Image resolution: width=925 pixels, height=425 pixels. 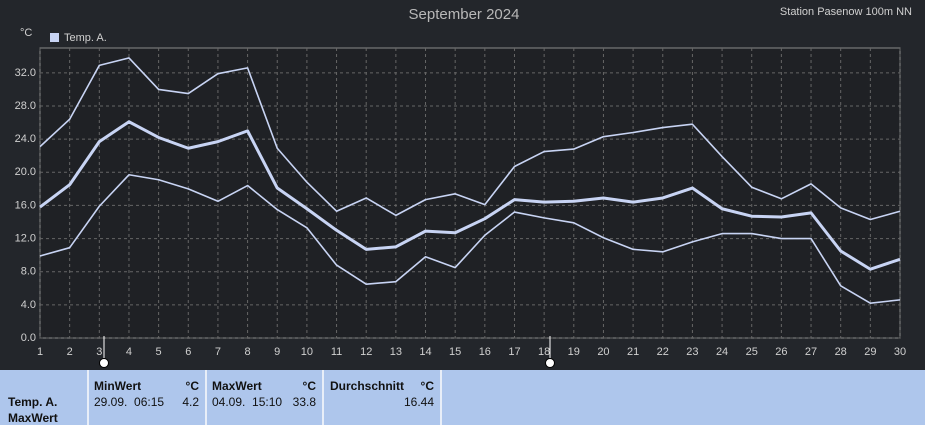 I want to click on x-tick-label: 14, so click(x=425, y=352).